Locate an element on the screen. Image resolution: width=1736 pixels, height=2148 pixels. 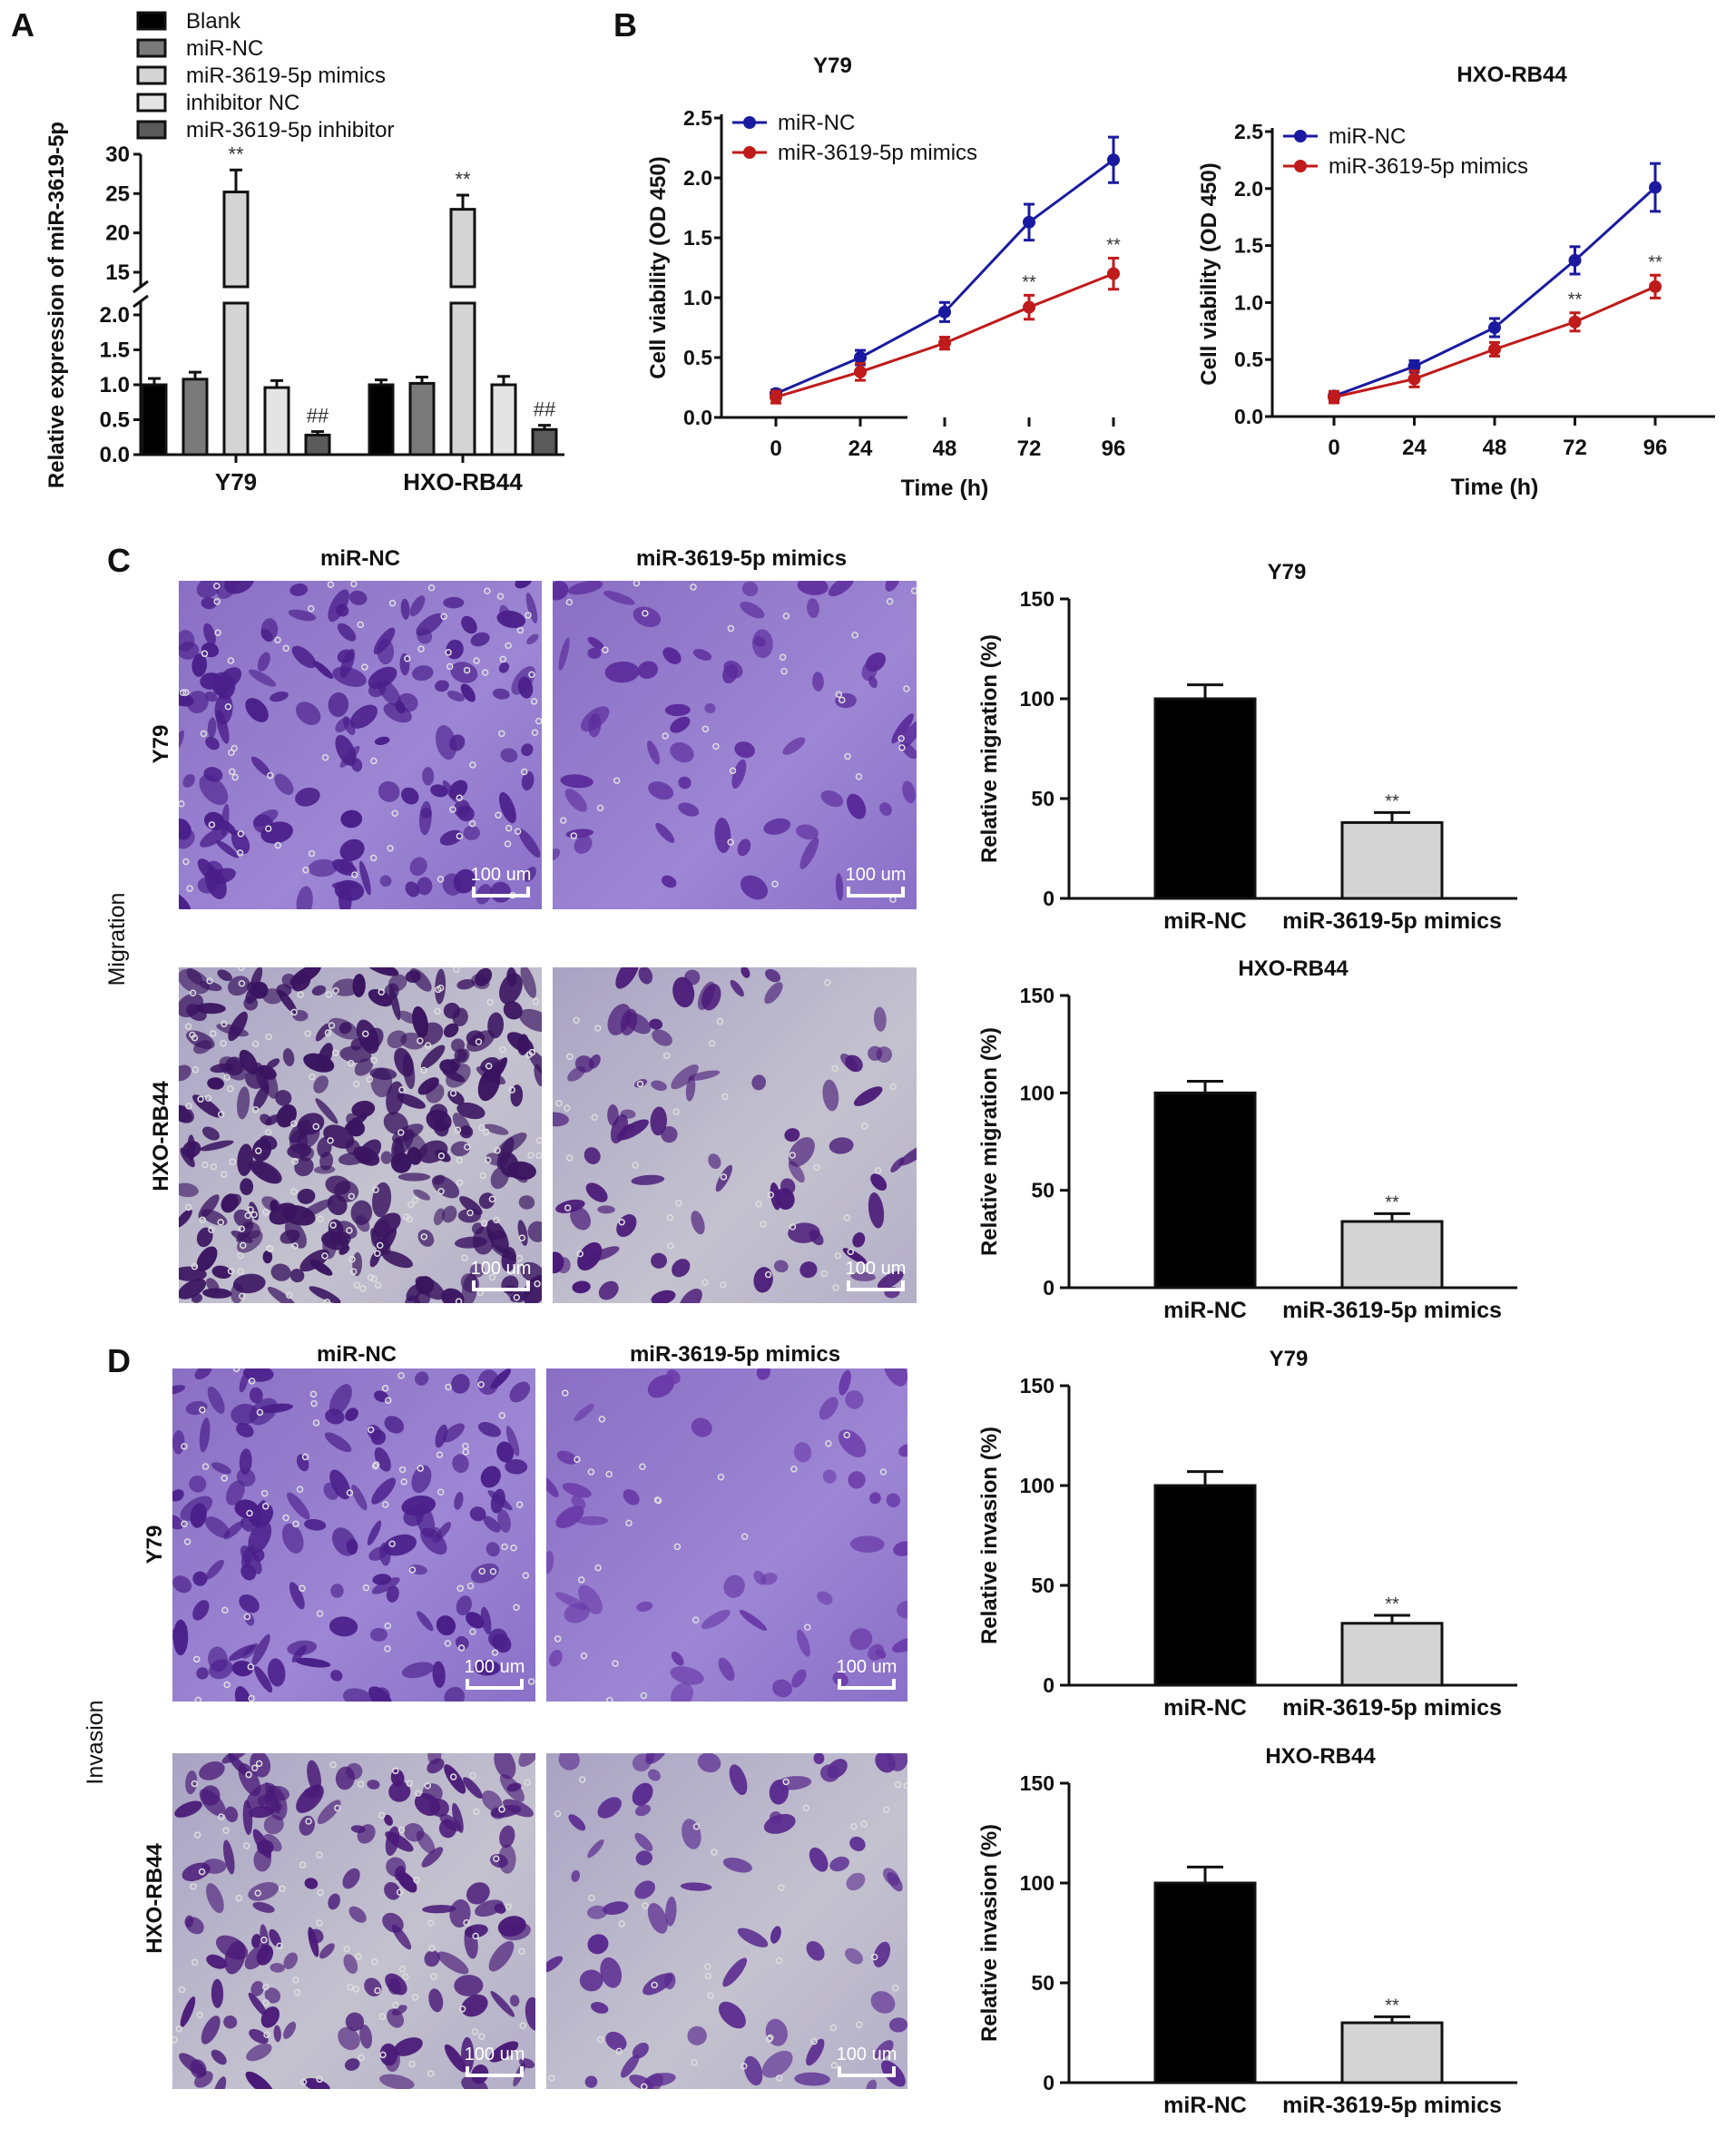
chart-title: HXO-RB44 is located at coordinates (1293, 968).